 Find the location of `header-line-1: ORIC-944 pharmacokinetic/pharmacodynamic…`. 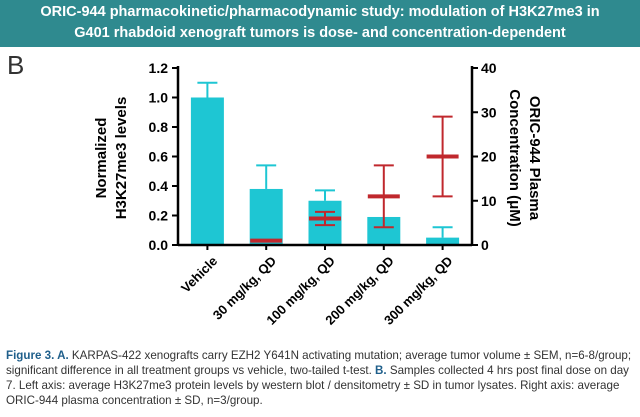

header-line-1: ORIC-944 pharmacokinetic/pharmacodynamic… is located at coordinates (320, 12).